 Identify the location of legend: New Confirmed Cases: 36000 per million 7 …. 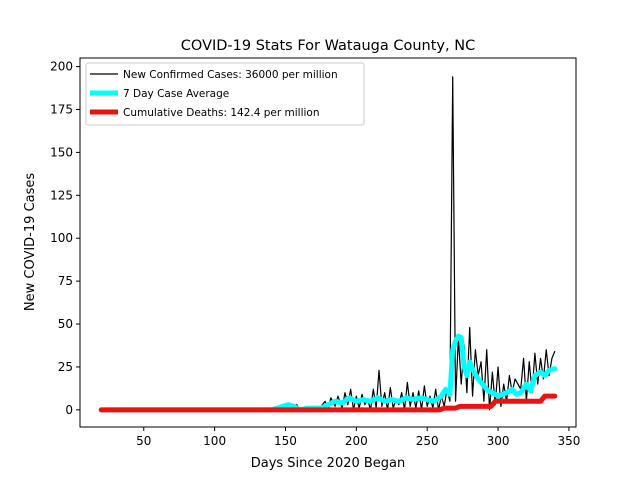
(225, 94).